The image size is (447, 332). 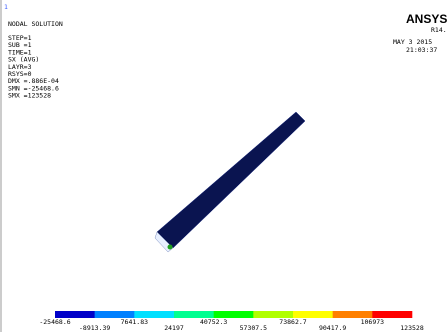 What do you see at coordinates (20, 38) in the screenshot?
I see `info-line: STEP=1` at bounding box center [20, 38].